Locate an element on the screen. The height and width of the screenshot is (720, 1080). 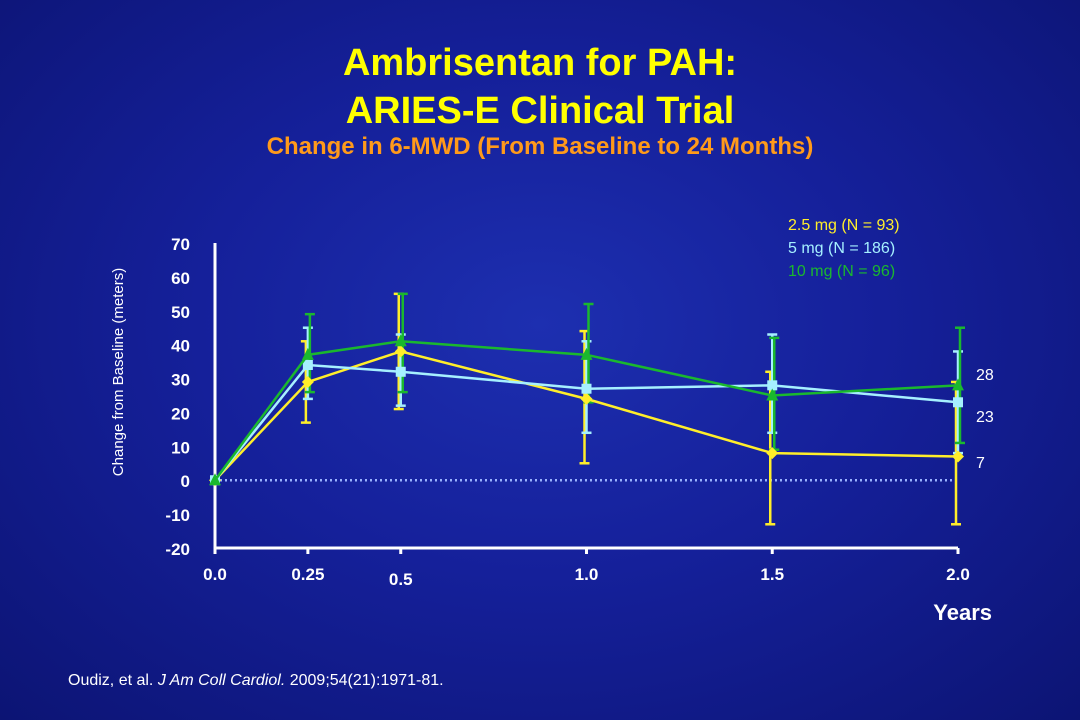
x-tick-label: 1.0 is located at coordinates (587, 574).